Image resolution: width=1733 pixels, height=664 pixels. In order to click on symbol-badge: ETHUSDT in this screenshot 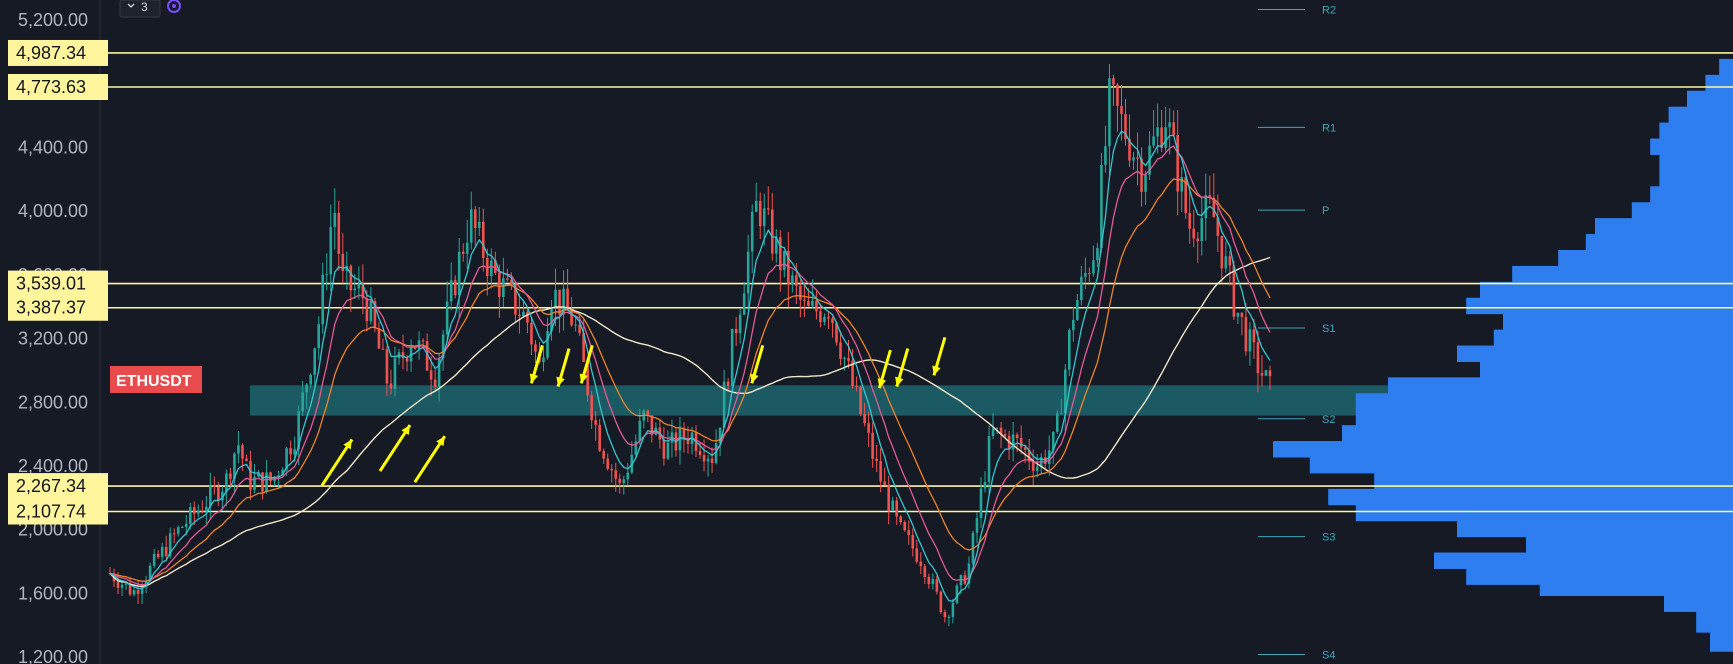, I will do `click(156, 379)`.